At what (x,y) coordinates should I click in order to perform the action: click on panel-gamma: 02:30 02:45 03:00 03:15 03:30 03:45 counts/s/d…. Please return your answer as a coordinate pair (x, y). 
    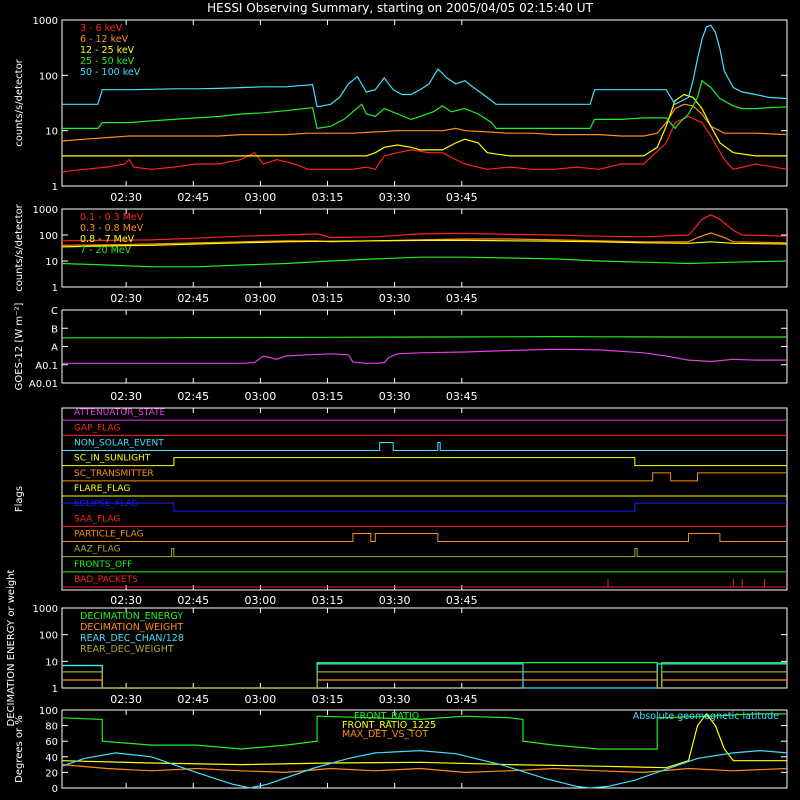
    Looking at the image, I should click on (401, 254).